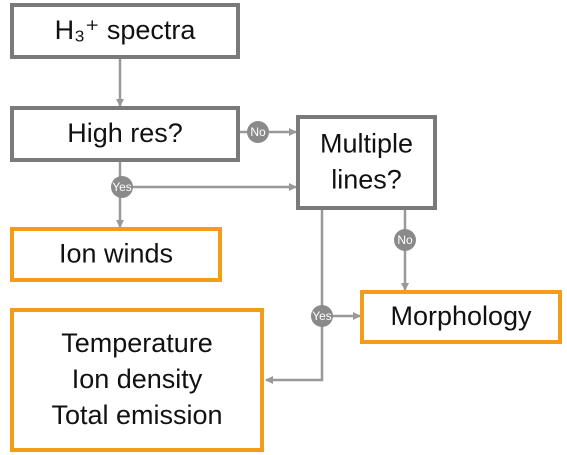 The image size is (567, 455). I want to click on node-label: High res?, so click(125, 133).